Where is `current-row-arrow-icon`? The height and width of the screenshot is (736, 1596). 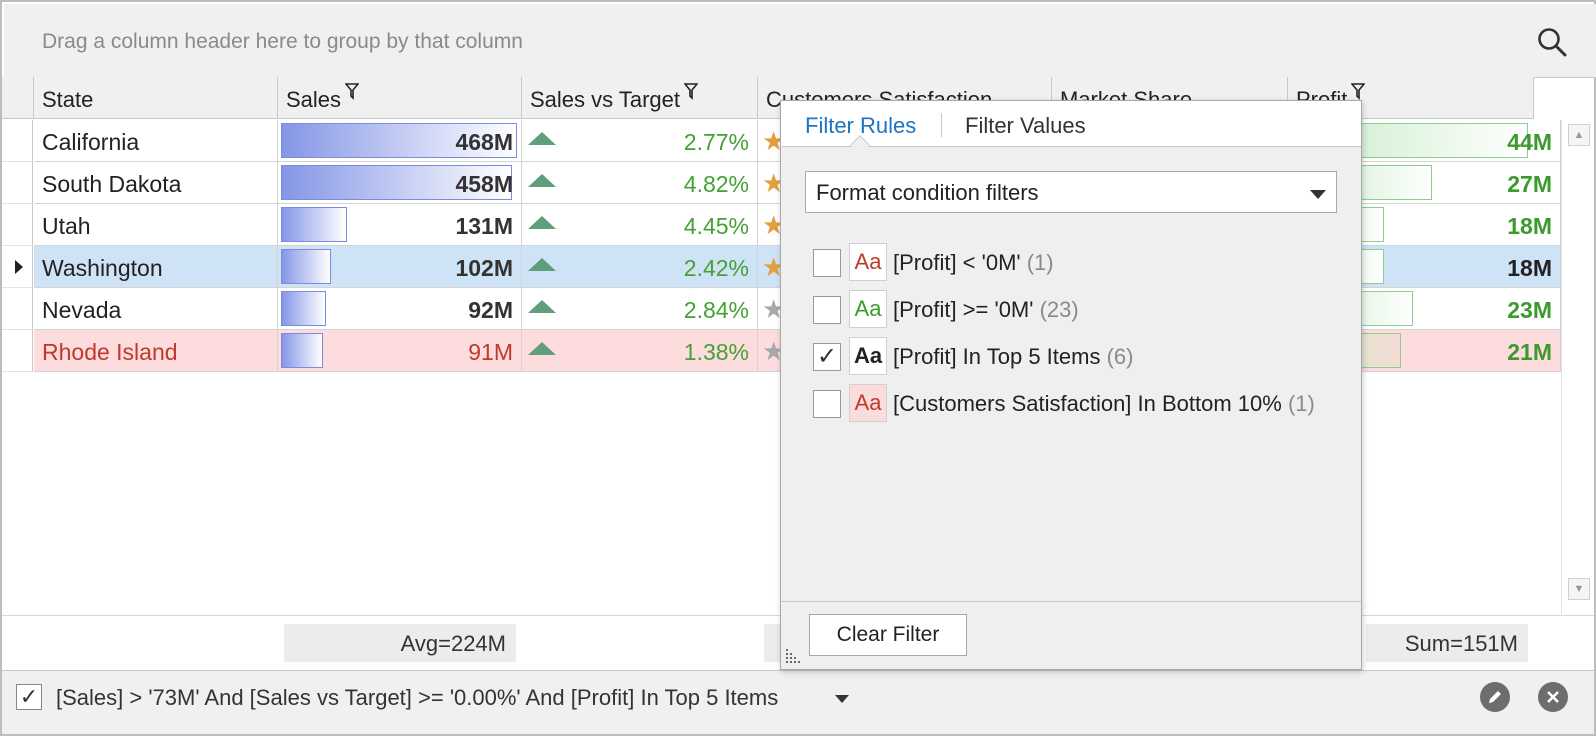
current-row-arrow-icon is located at coordinates (19, 267).